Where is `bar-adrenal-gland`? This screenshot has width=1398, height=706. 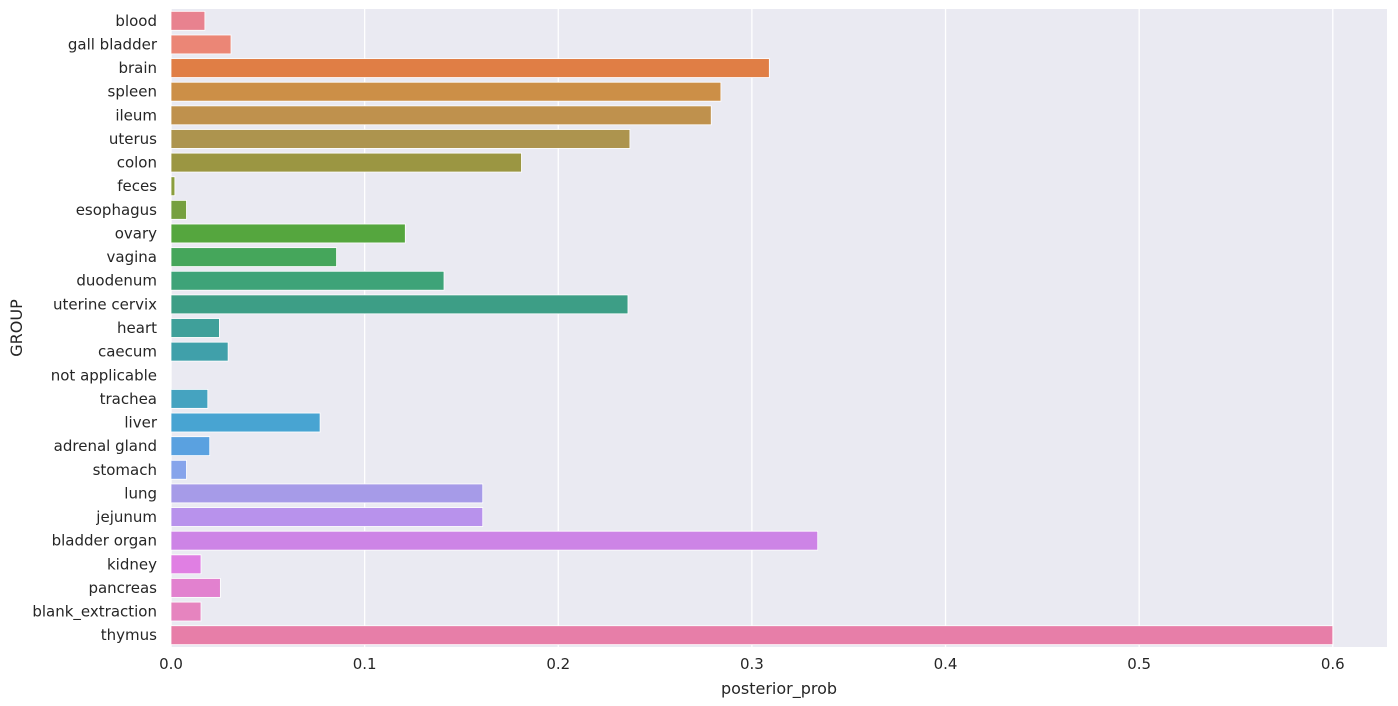 bar-adrenal-gland is located at coordinates (190, 446).